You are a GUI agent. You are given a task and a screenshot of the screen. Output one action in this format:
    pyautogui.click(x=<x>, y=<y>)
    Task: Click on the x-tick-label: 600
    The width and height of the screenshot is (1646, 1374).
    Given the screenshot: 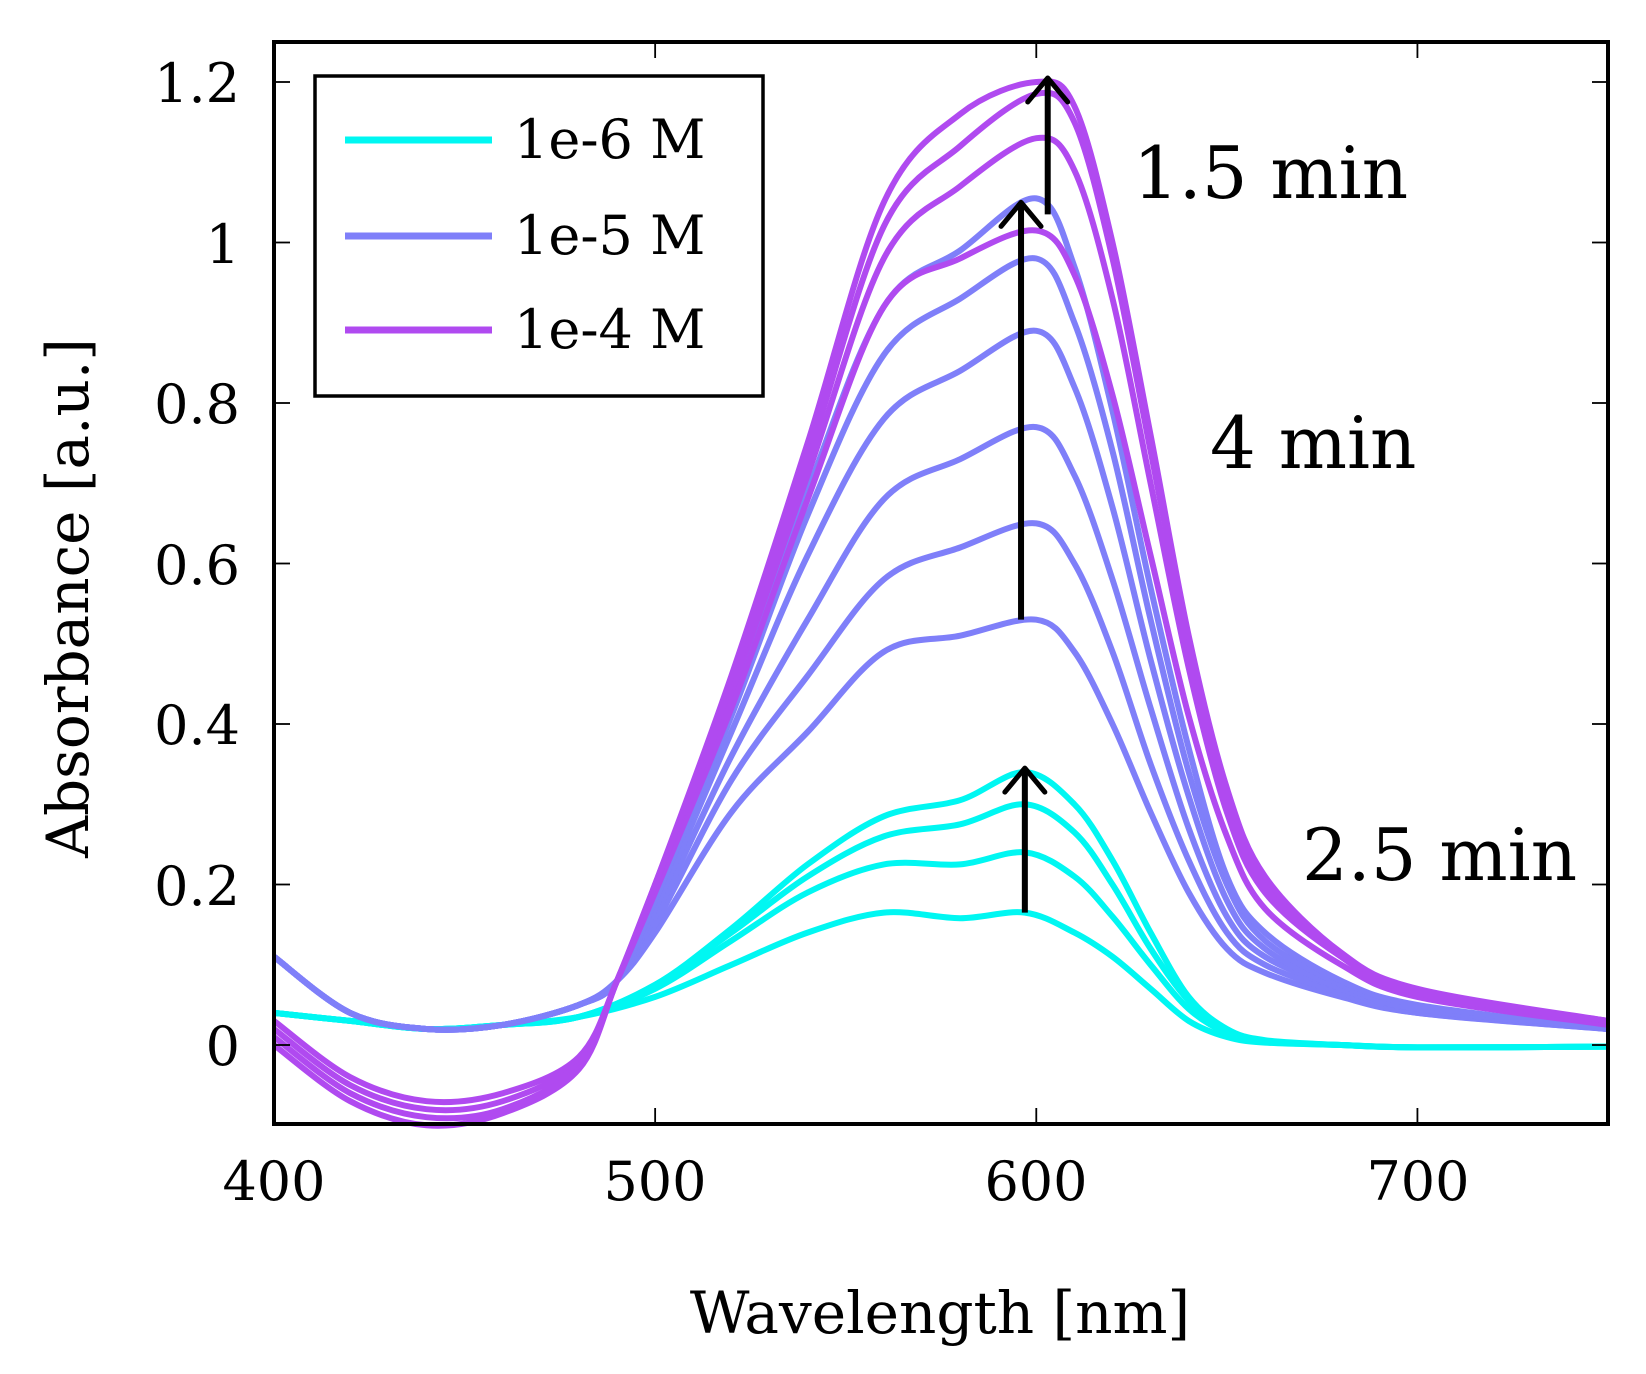 What is the action you would take?
    pyautogui.click(x=1035, y=1181)
    